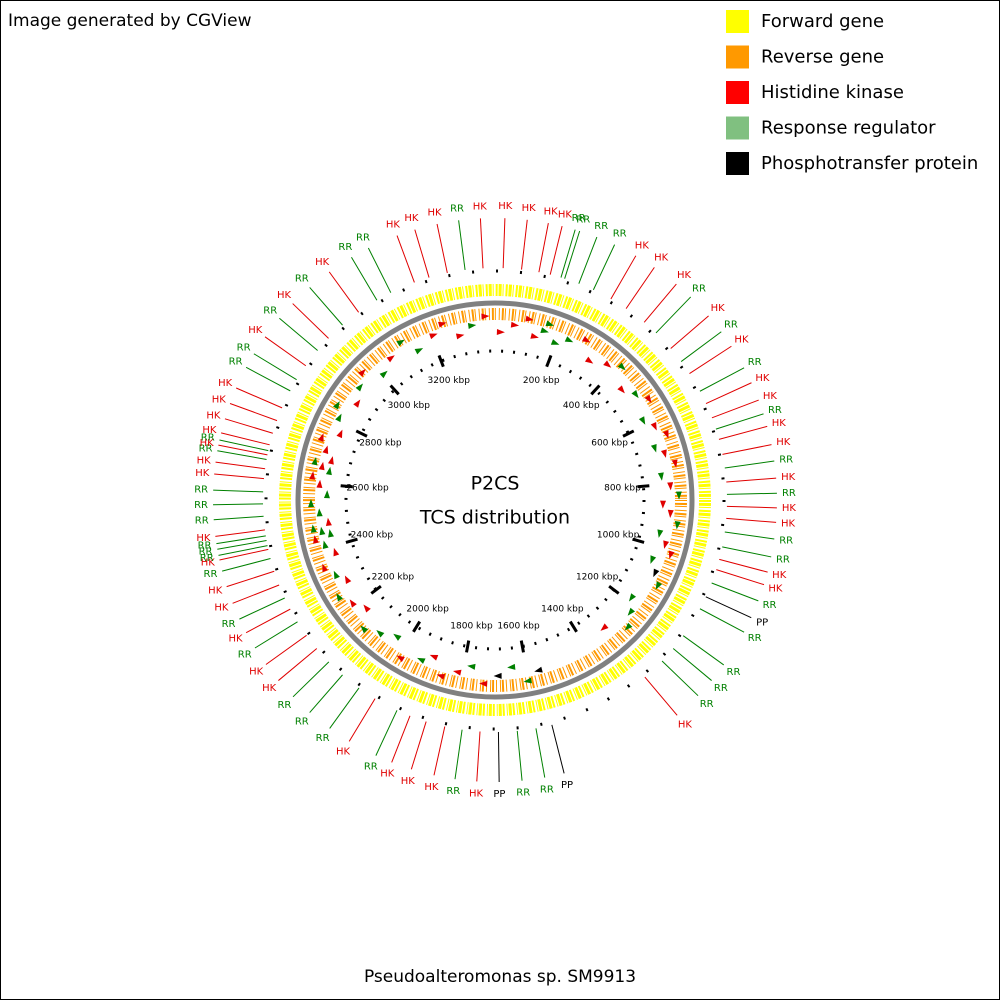 This screenshot has width=1000, height=1000. Describe the element at coordinates (499, 794) in the screenshot. I see `feature-label: PP` at that location.